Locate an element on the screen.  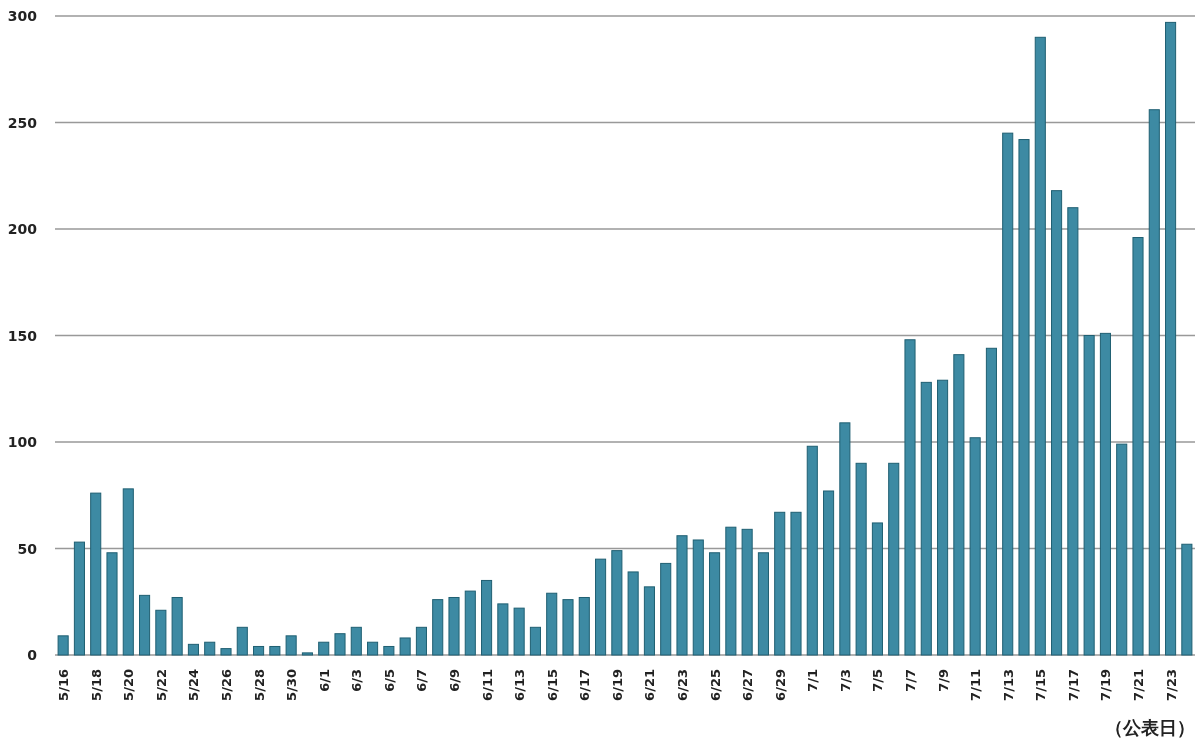
x-tick-label: 6/9 is located at coordinates (454, 680).